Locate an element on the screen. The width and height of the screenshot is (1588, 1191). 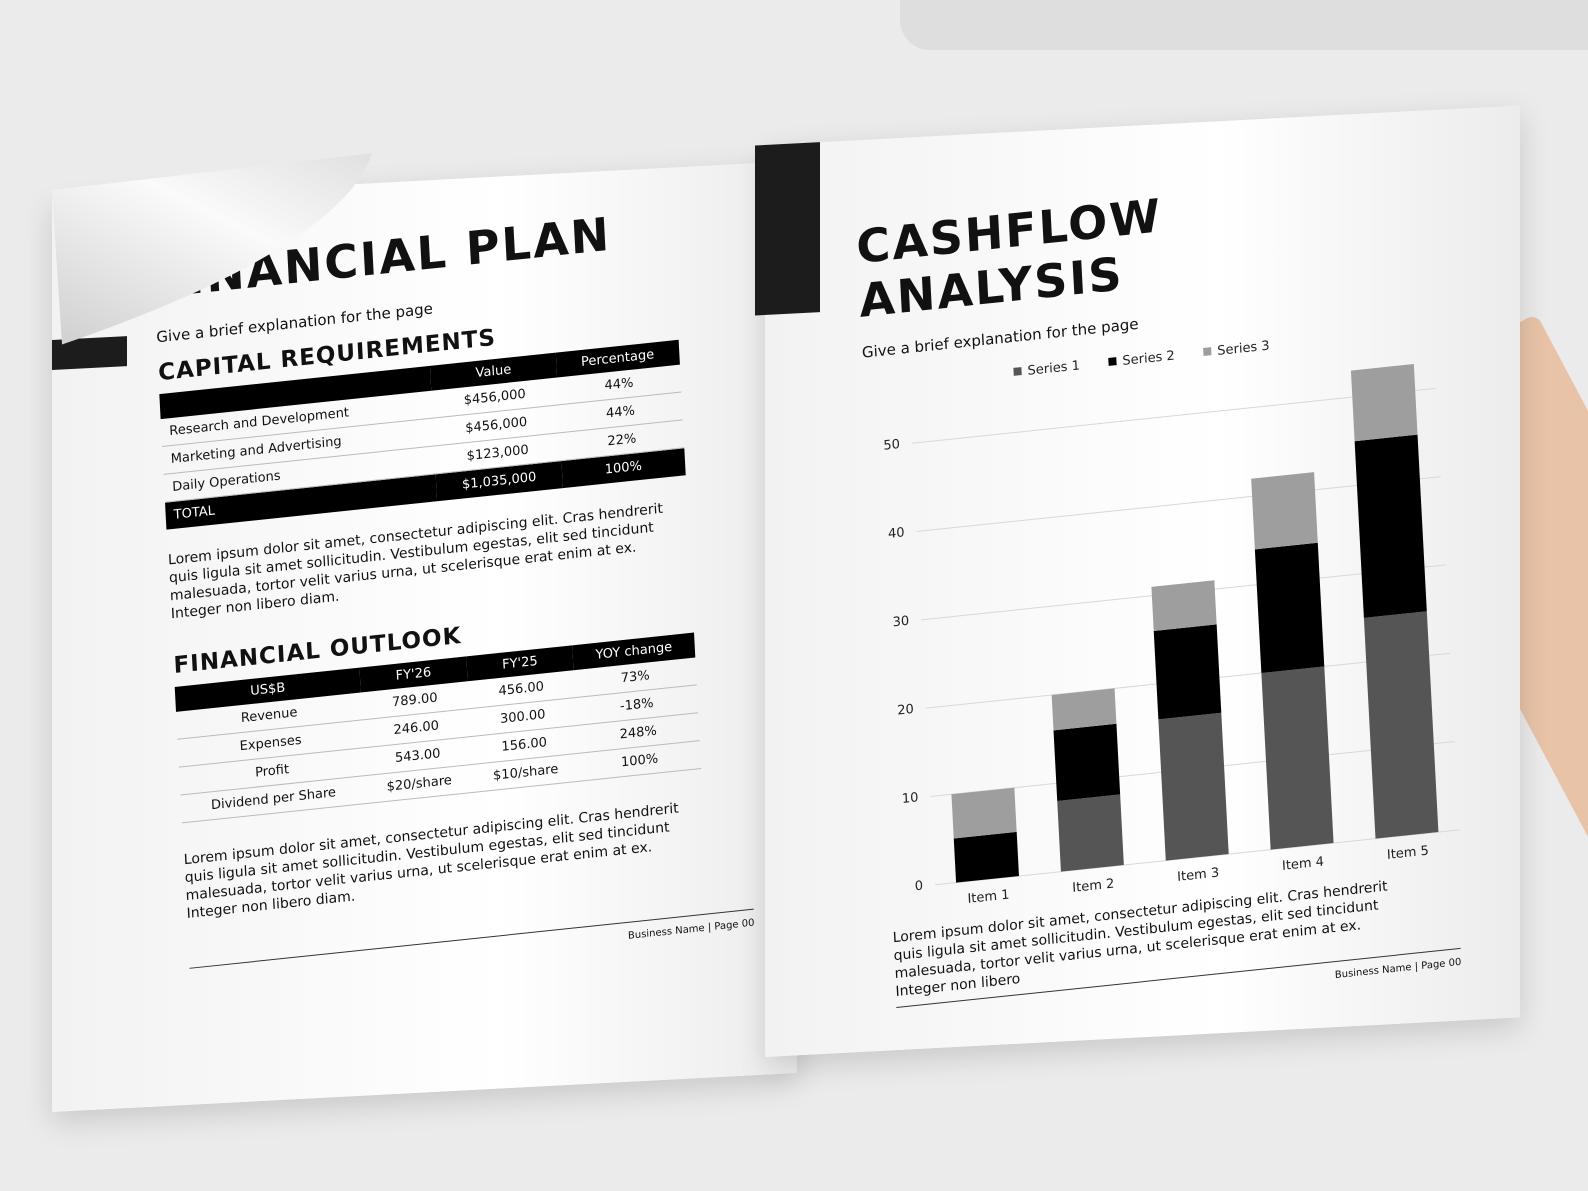
y-tick-label: 0 is located at coordinates (918, 887).